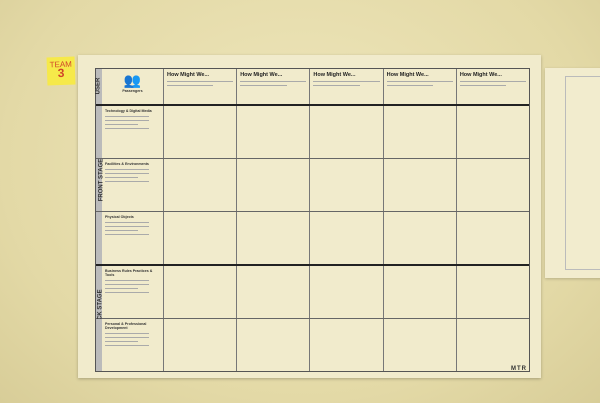 This screenshot has height=403, width=600. What do you see at coordinates (119, 217) in the screenshot?
I see `row-label-text: Physical Objects` at bounding box center [119, 217].